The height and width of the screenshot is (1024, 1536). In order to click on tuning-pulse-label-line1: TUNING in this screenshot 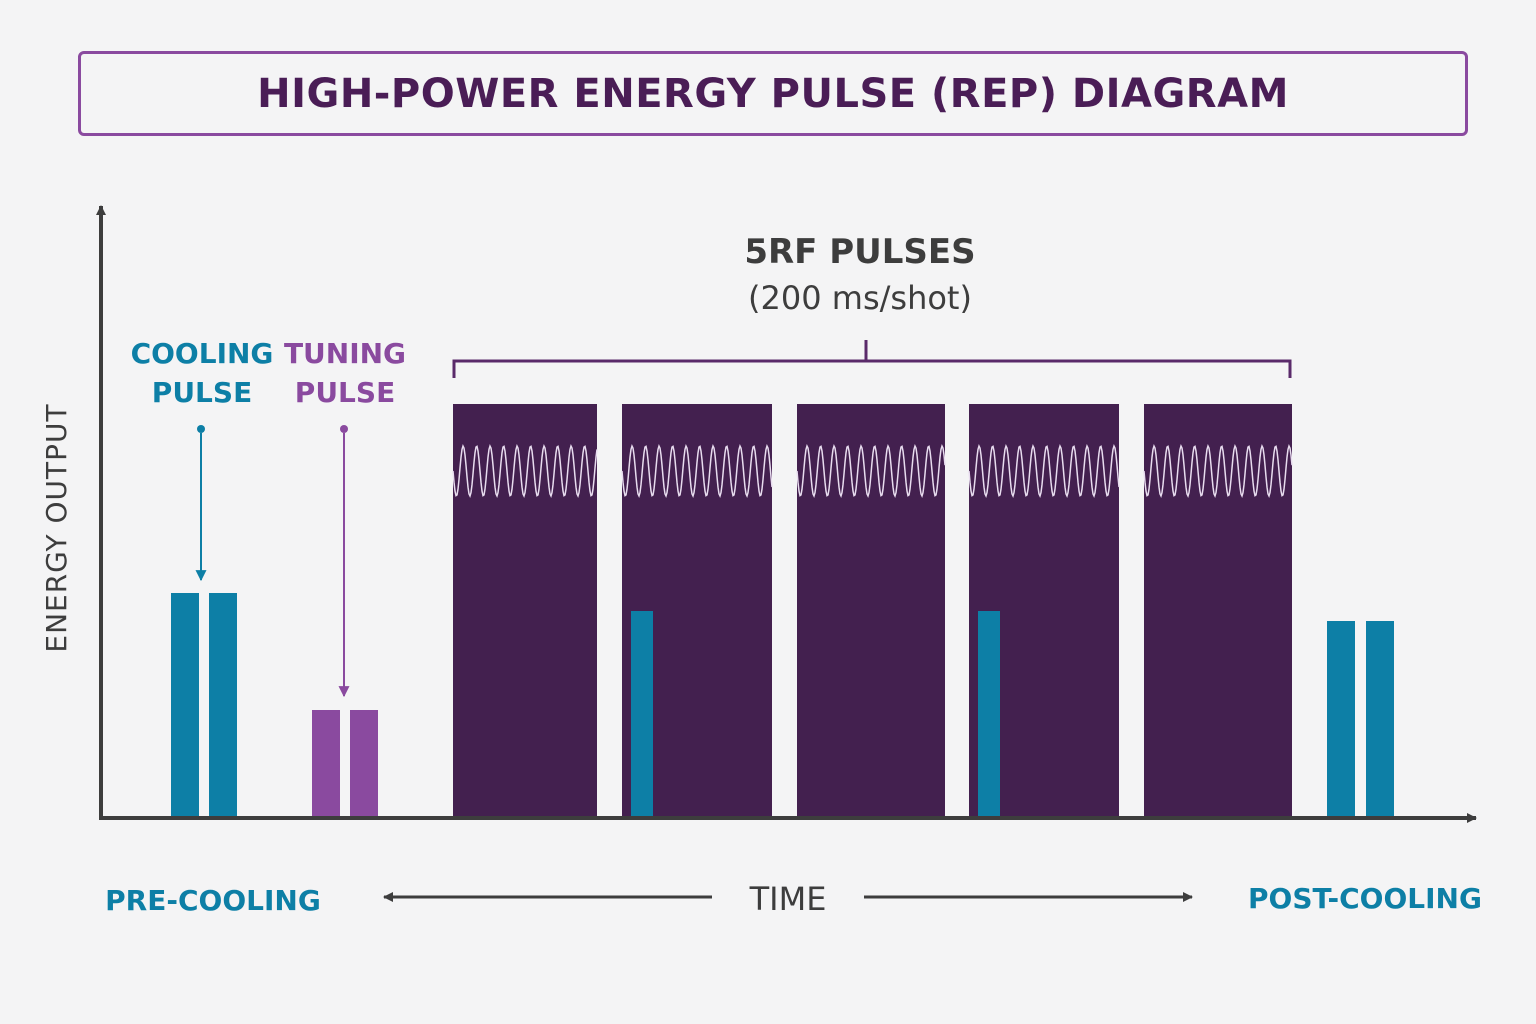, I will do `click(345, 353)`.